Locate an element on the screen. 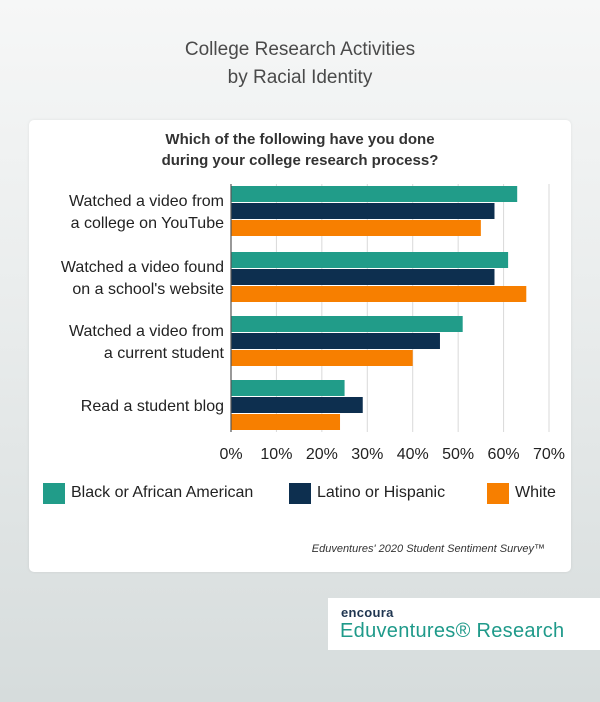 This screenshot has height=702, width=600. category-label: a current student is located at coordinates (164, 353).